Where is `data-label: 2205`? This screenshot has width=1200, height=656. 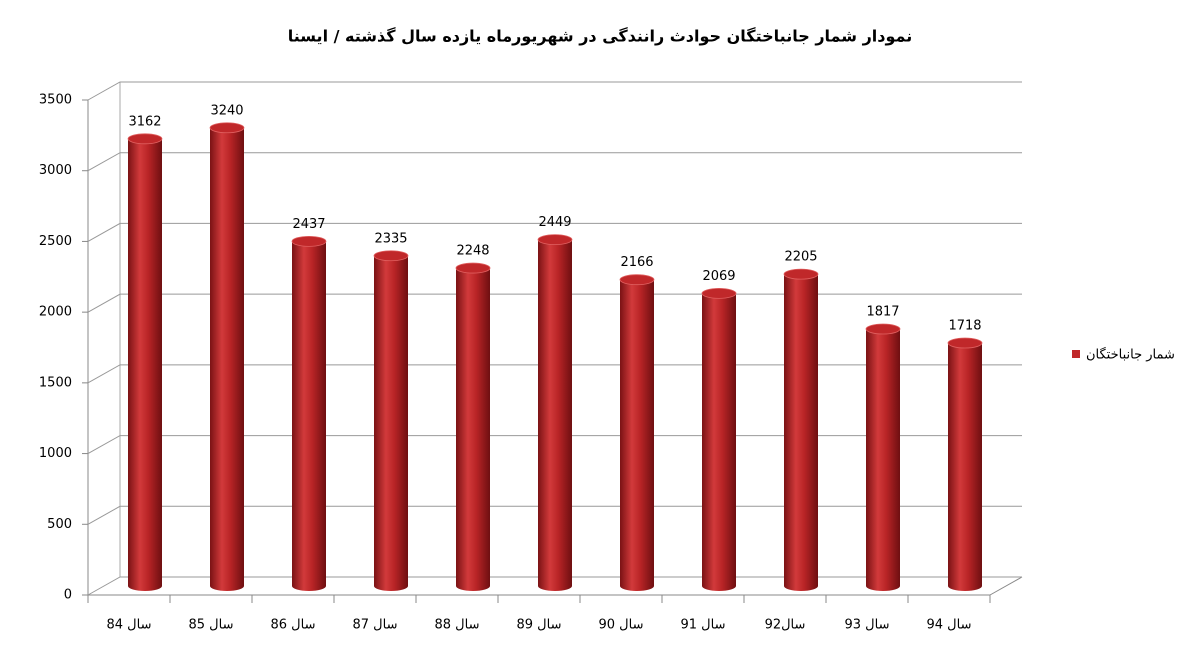
data-label: 2205 is located at coordinates (800, 257).